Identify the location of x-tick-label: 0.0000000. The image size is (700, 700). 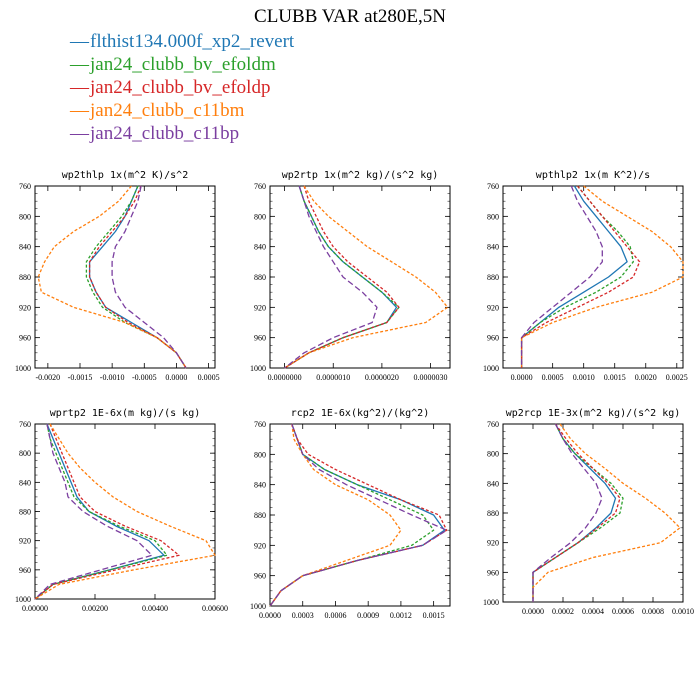
(285, 377).